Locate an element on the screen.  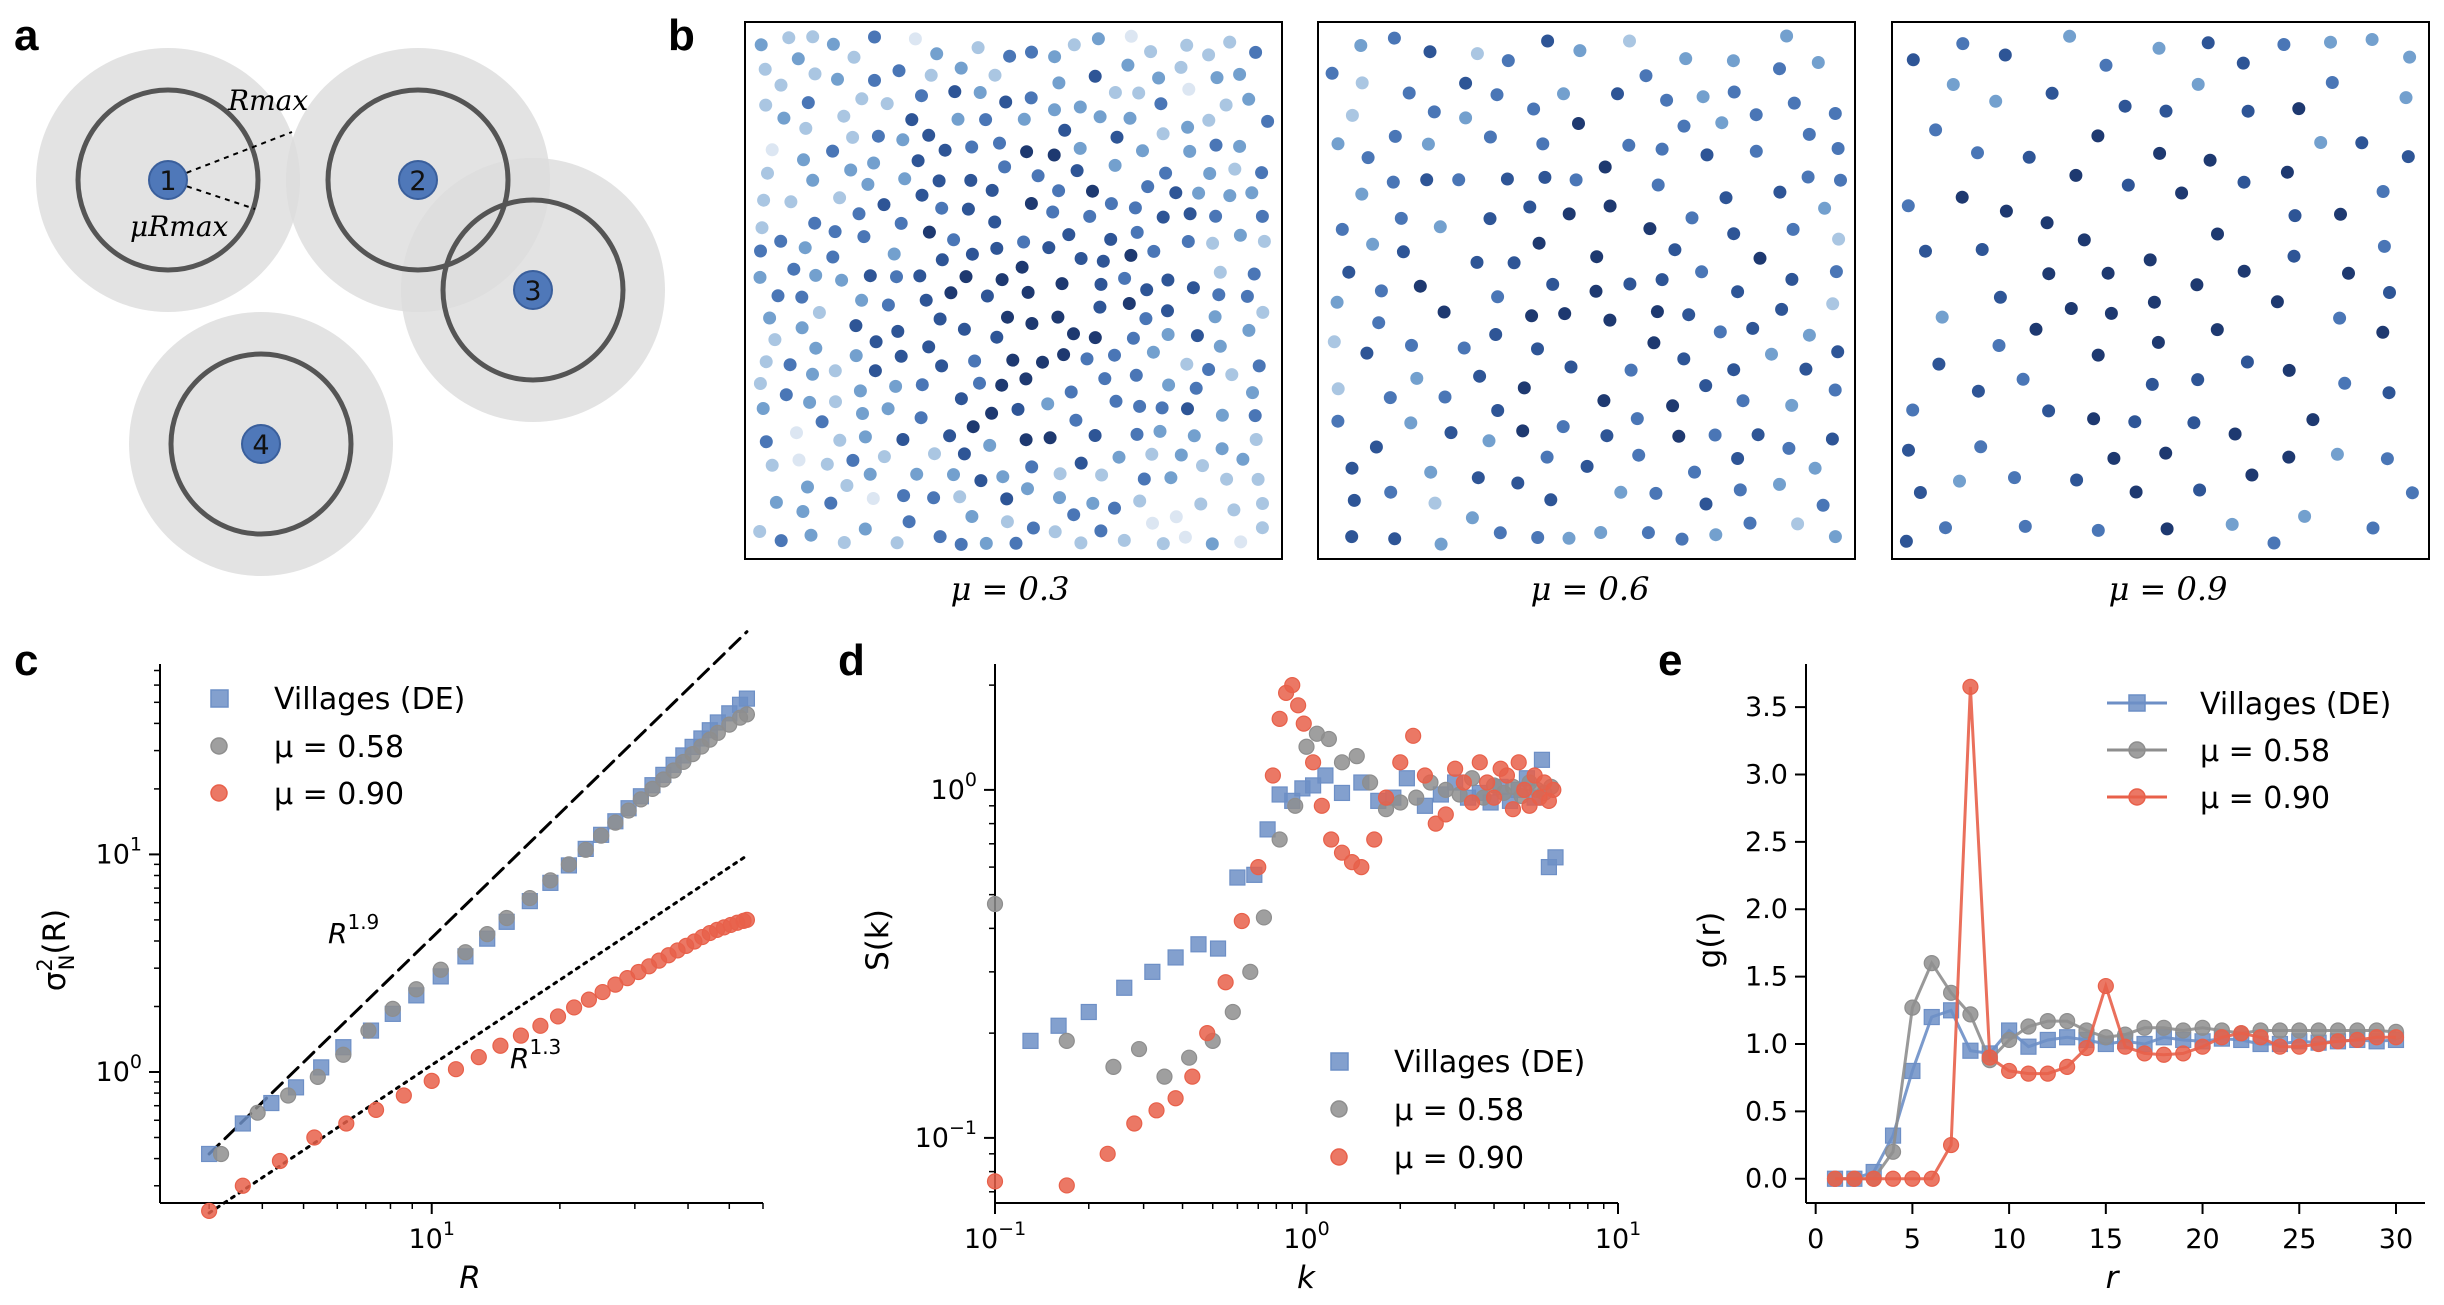
chart-c-ylabel: σ2N(R) is located at coordinates (56, 950).